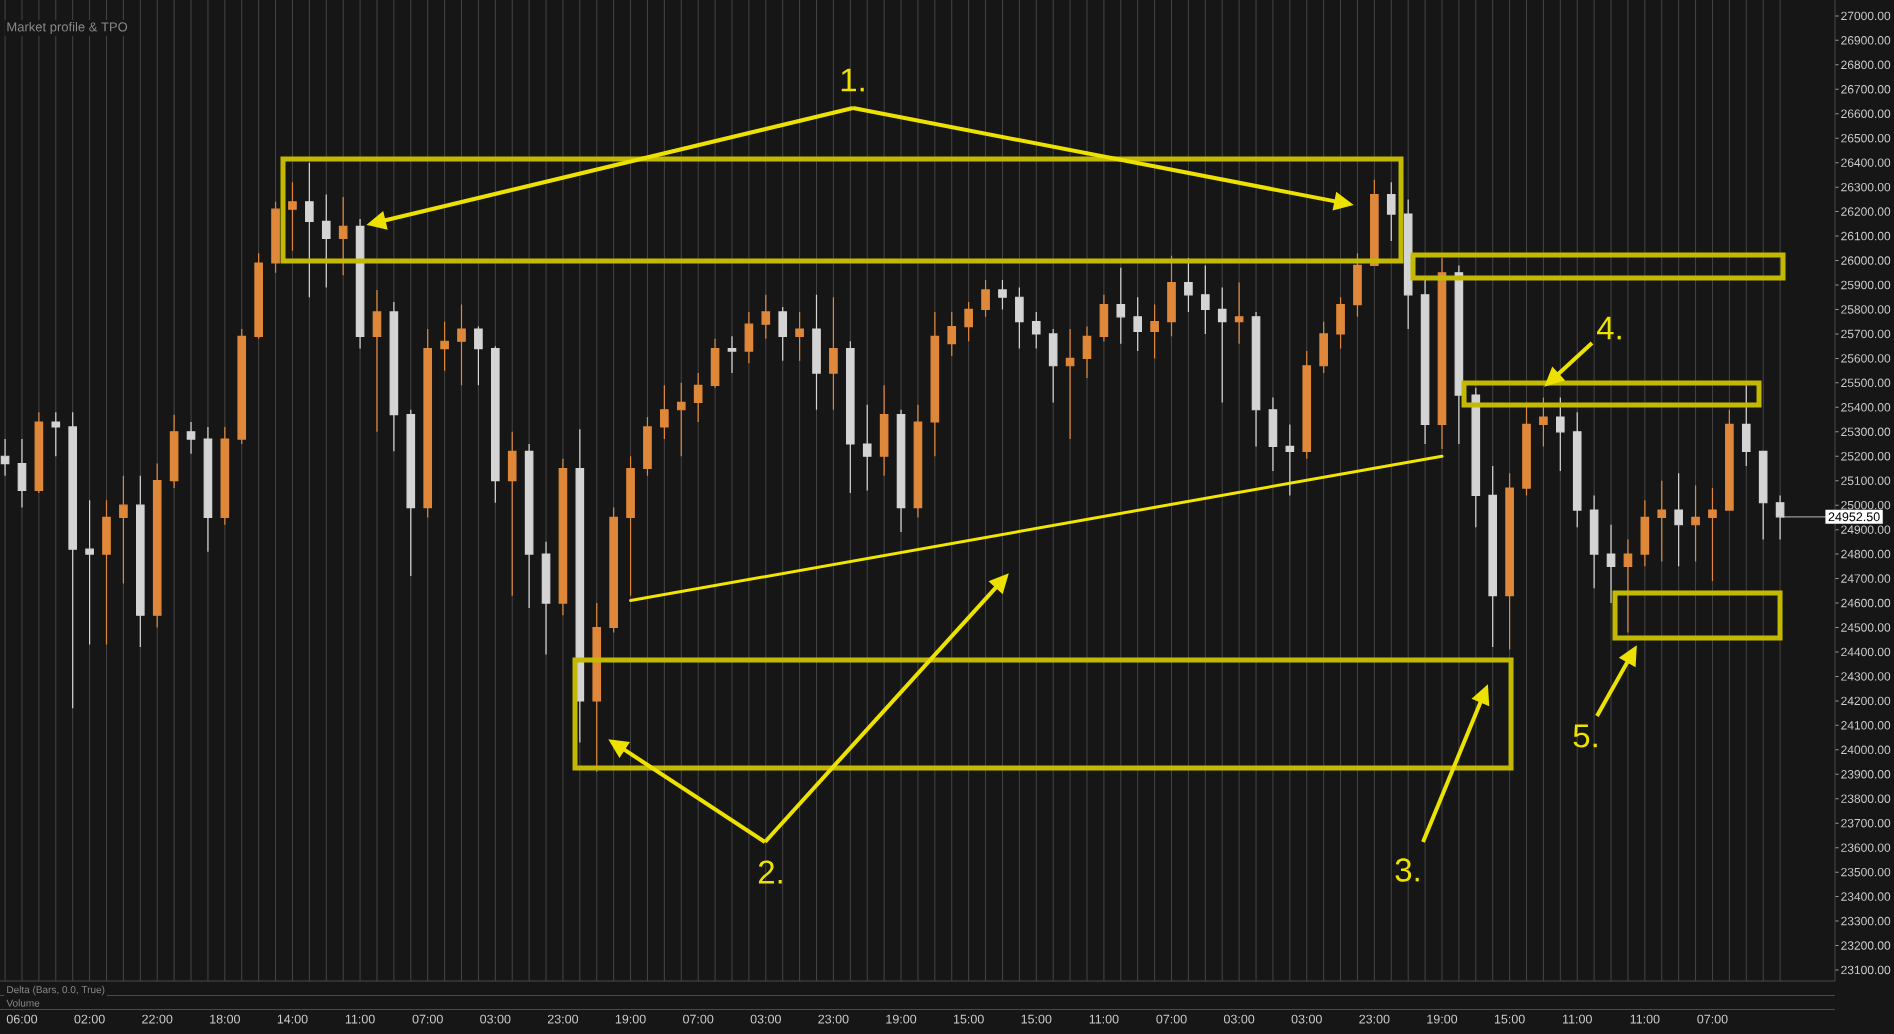  I want to click on y-tick-label: 24800.00, so click(1866, 554).